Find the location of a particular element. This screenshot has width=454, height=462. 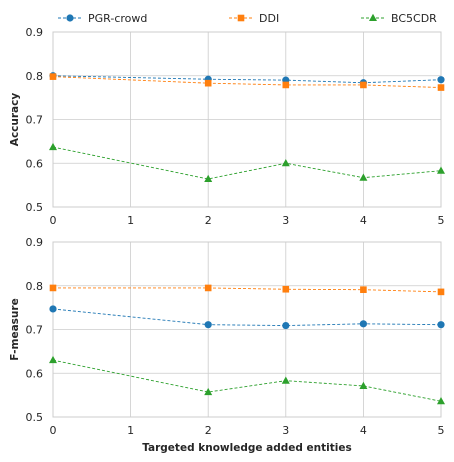

y-axis-label: F-measure is located at coordinates (15, 329).